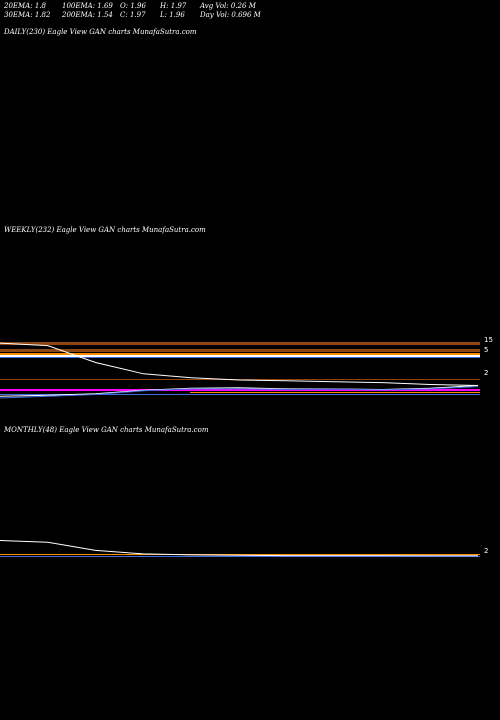 This screenshot has width=500, height=720. What do you see at coordinates (228, 6) in the screenshot?
I see `avg-vol-label: Avg Vol: 0.26 M` at bounding box center [228, 6].